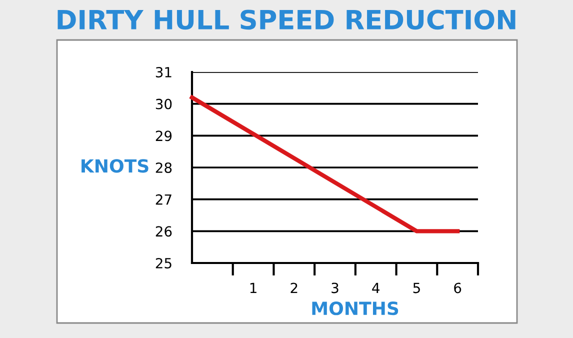  I want to click on y-tick-label: 29, so click(164, 136).